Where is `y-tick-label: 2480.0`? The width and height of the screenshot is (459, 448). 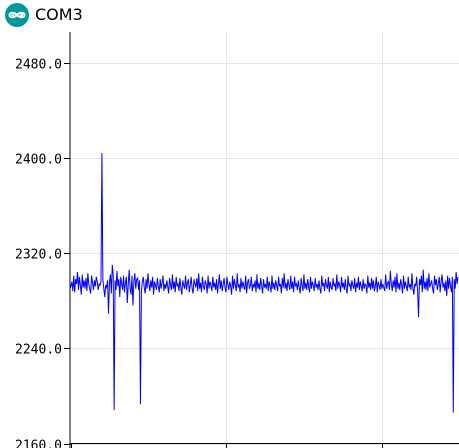
y-tick-label: 2480.0 is located at coordinates (38, 65).